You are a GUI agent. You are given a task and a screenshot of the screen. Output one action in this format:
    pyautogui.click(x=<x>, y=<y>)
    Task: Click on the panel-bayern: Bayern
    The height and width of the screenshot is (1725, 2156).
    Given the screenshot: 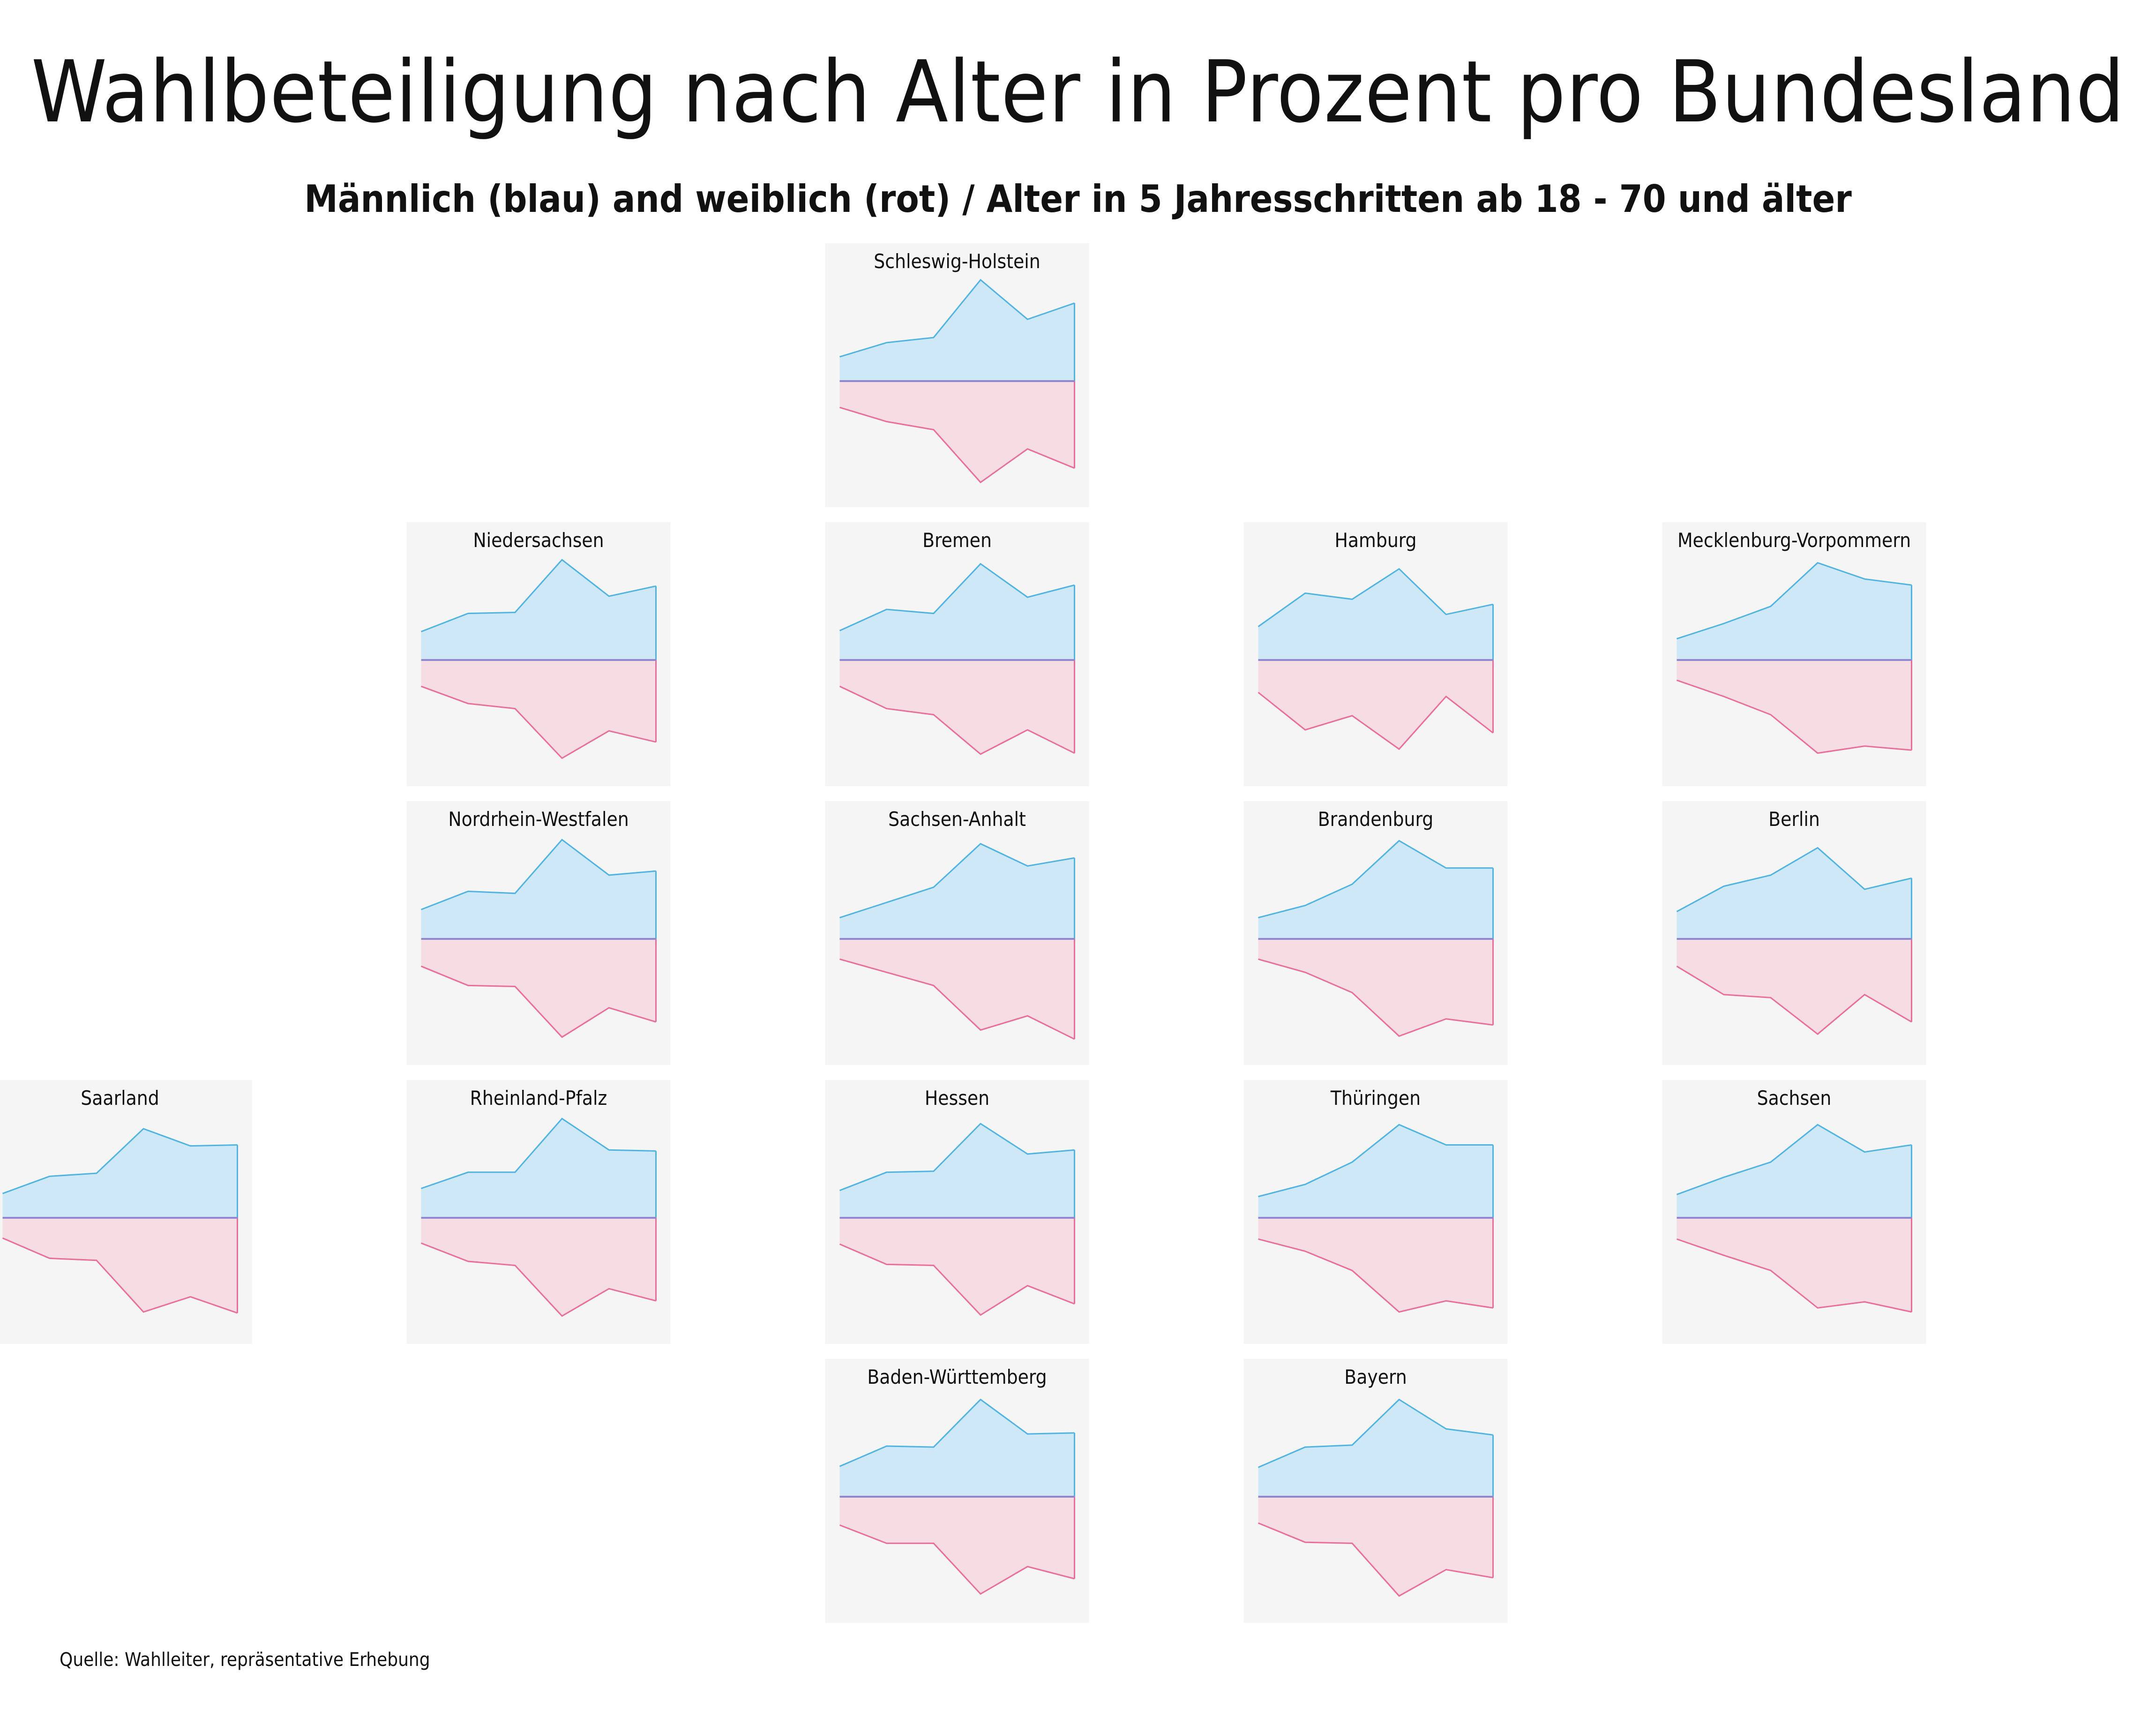 What is the action you would take?
    pyautogui.click(x=1375, y=1491)
    